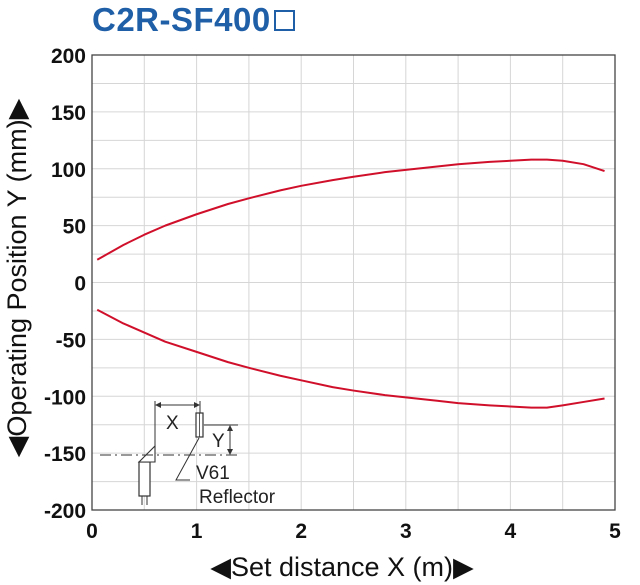 This screenshot has width=640, height=585. Describe the element at coordinates (511, 531) in the screenshot. I see `x-tick-label: 4` at that location.